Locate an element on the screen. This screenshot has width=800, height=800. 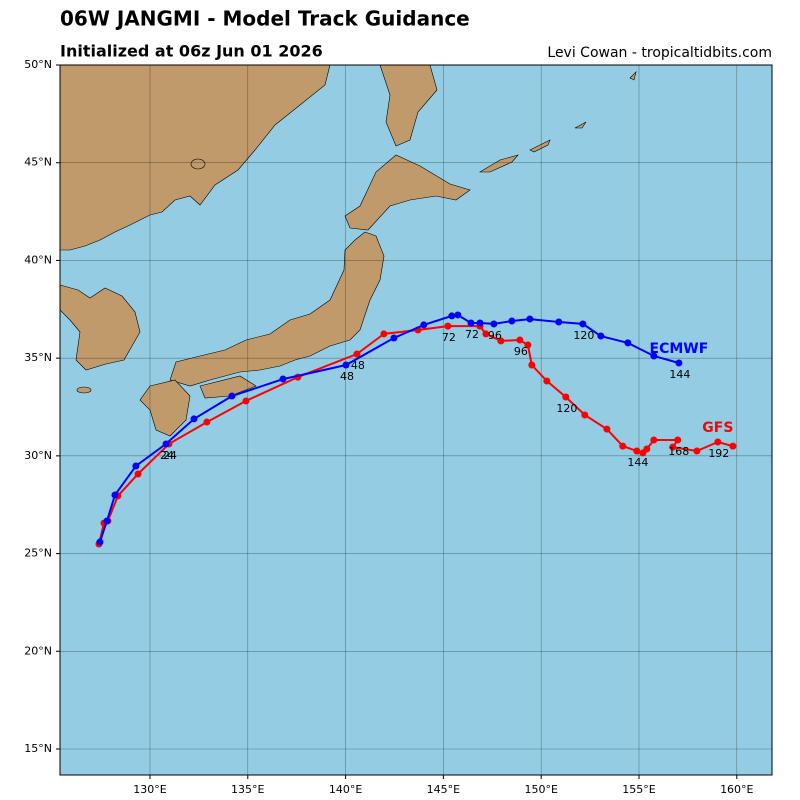
credit: Levi Cowan - tropicaltidbits.com is located at coordinates (659, 53).